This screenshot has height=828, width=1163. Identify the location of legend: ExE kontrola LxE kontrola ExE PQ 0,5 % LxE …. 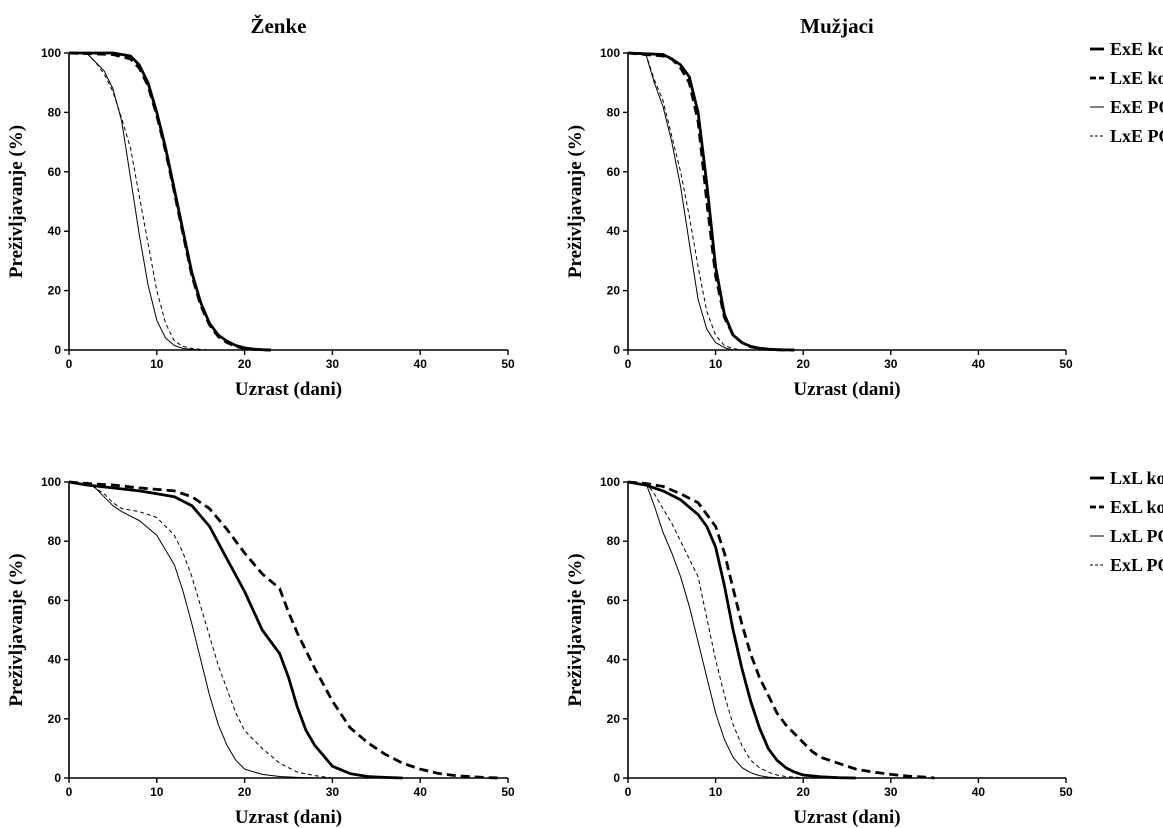
(1126, 92).